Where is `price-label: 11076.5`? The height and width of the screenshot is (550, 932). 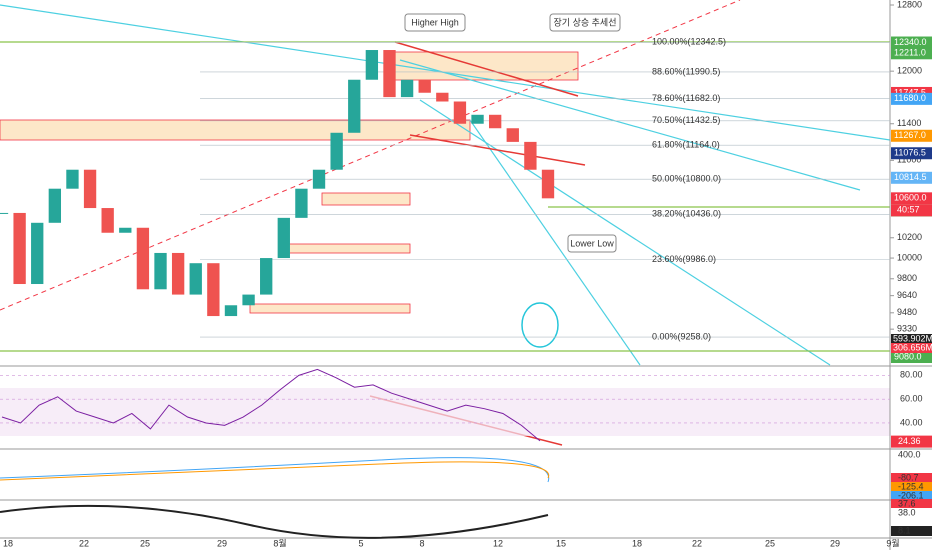
price-label: 11076.5 is located at coordinates (911, 153).